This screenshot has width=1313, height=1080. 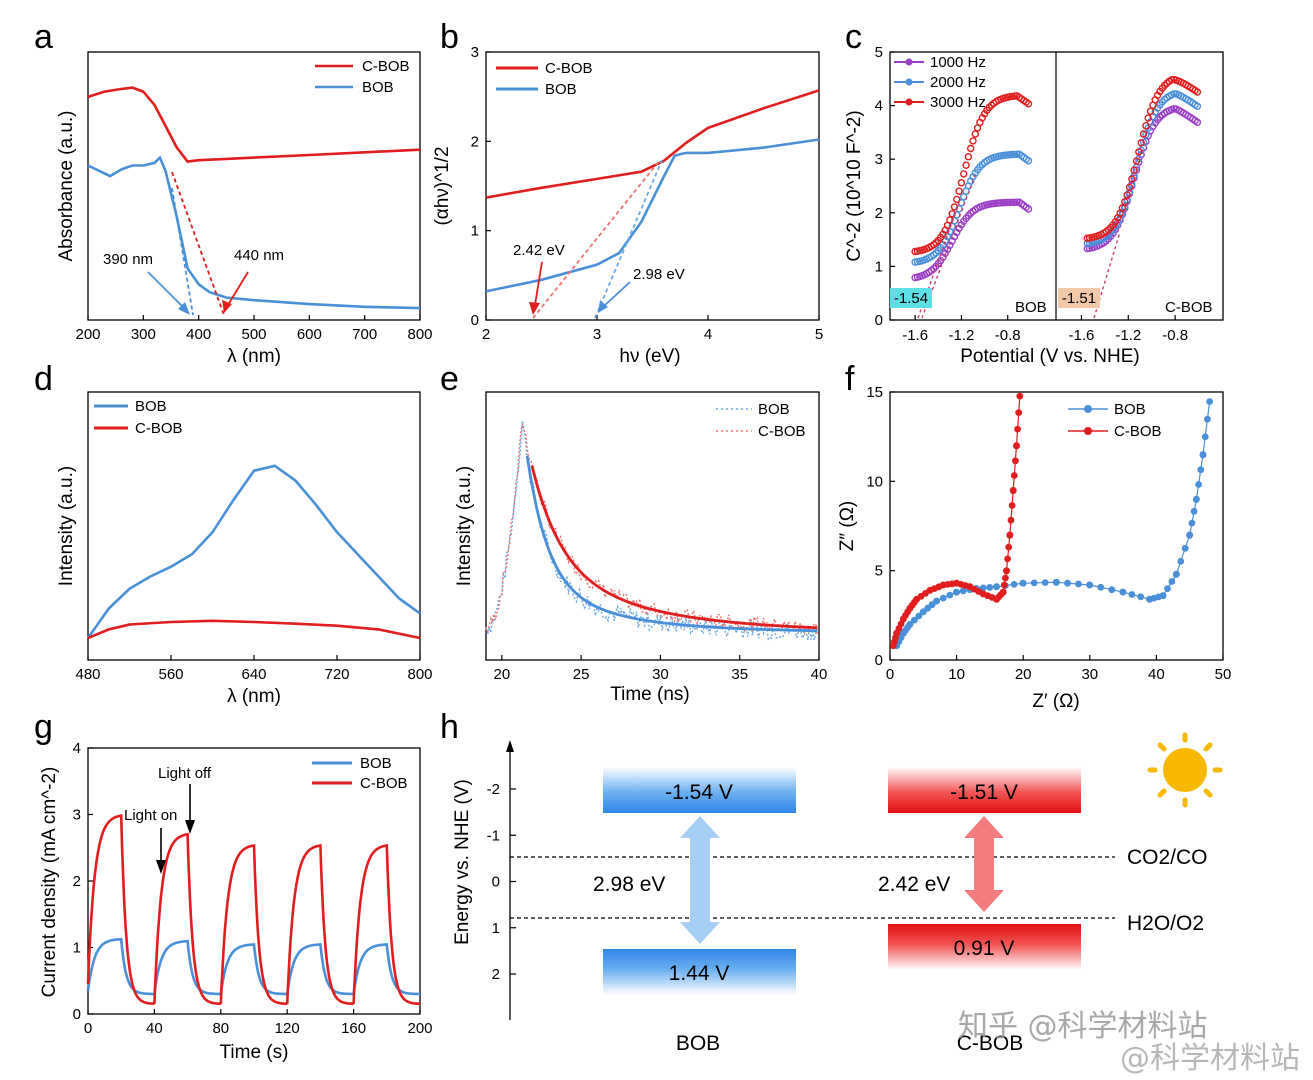 I want to click on x-tick-label: 800, so click(x=419, y=674).